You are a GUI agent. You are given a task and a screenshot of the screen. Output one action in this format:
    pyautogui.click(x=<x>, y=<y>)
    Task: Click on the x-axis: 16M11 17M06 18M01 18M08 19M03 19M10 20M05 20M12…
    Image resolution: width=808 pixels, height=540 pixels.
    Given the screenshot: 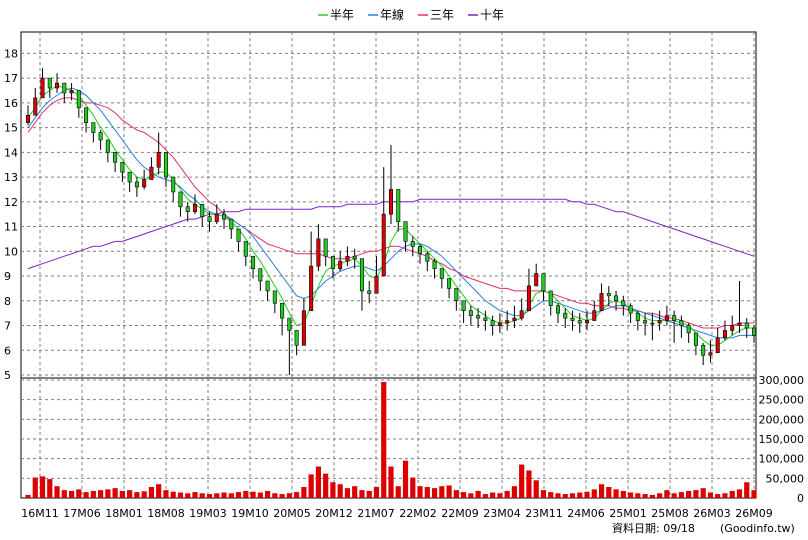 What is the action you would take?
    pyautogui.click(x=397, y=513)
    